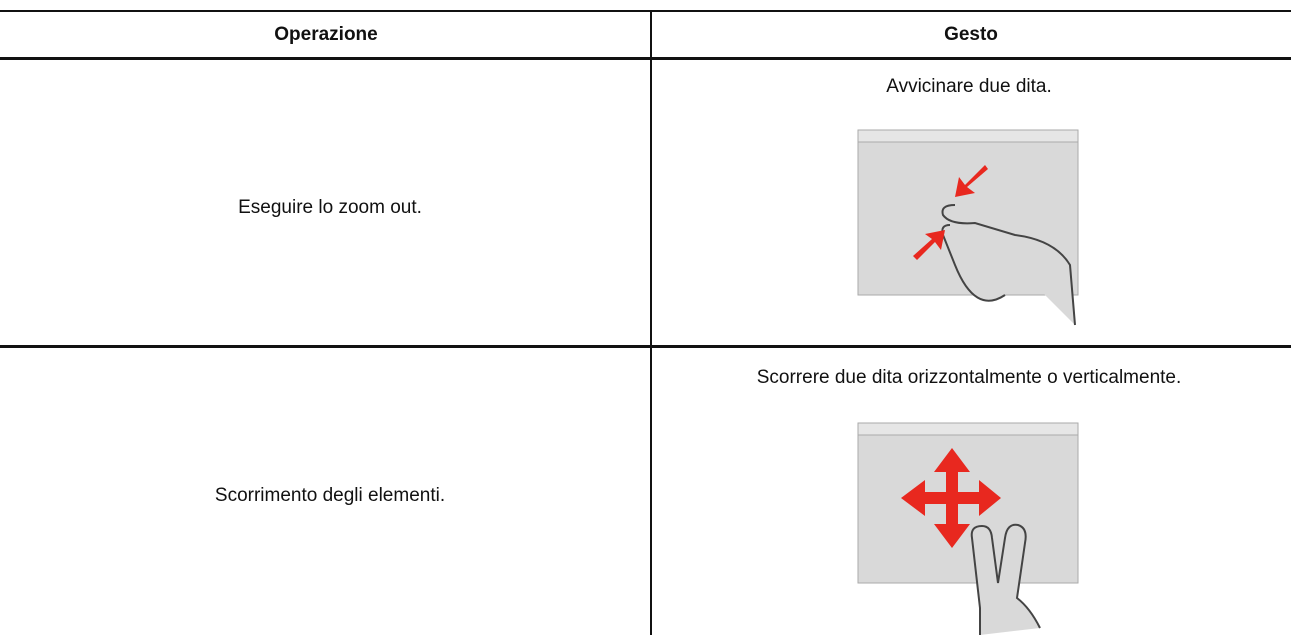 The width and height of the screenshot is (1291, 635). Describe the element at coordinates (330, 495) in the screenshot. I see `operation-cell: Scorrimento degli elementi.` at that location.